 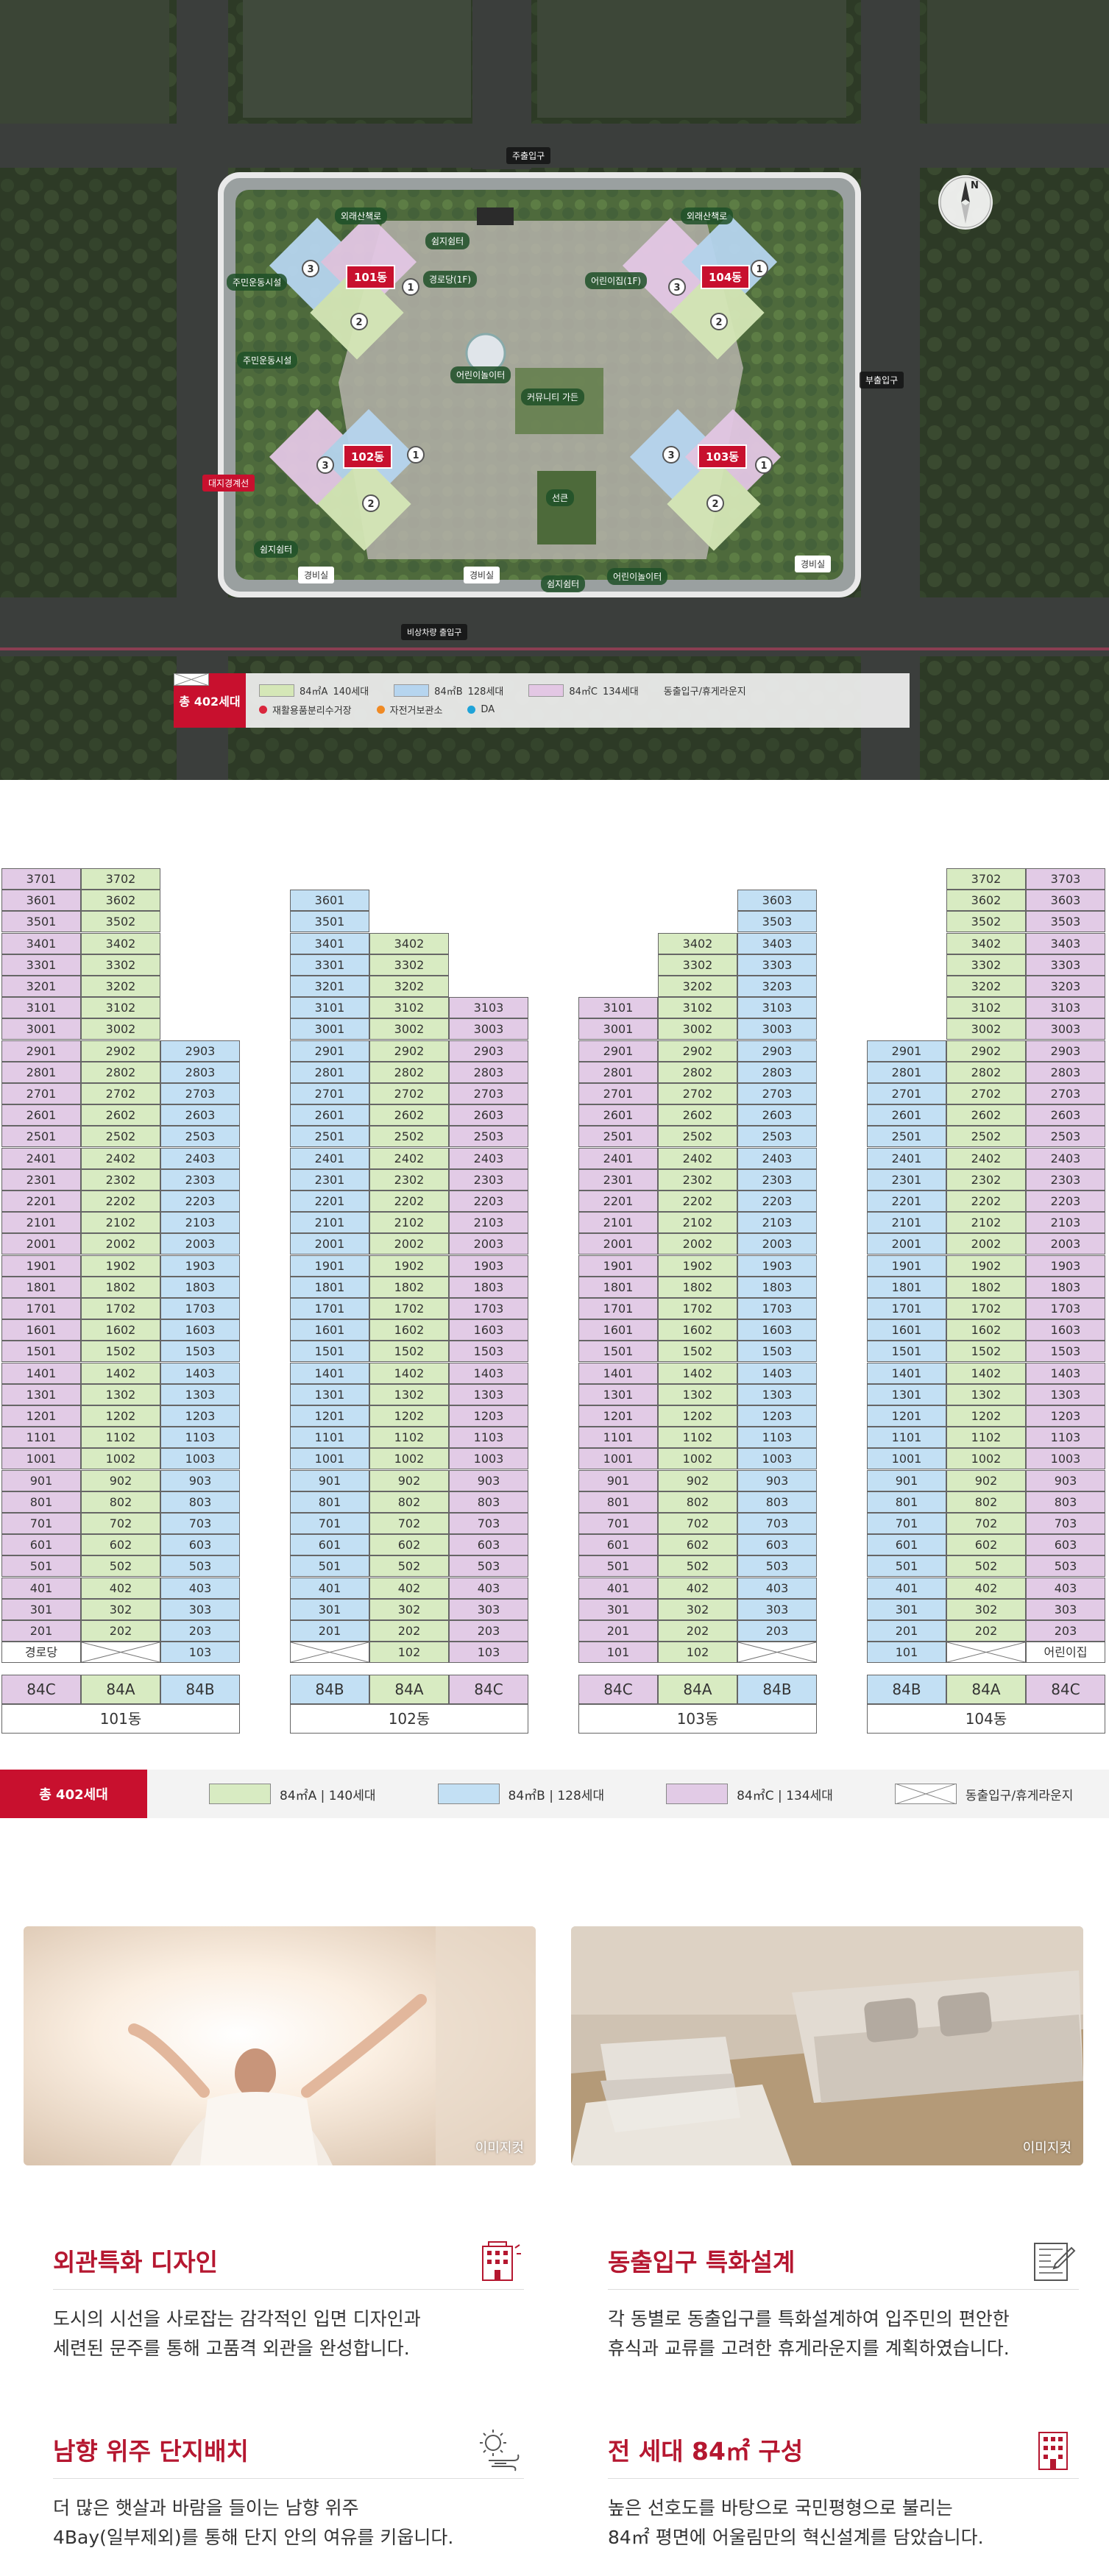 What do you see at coordinates (777, 1523) in the screenshot?
I see `unit-cell: 703` at bounding box center [777, 1523].